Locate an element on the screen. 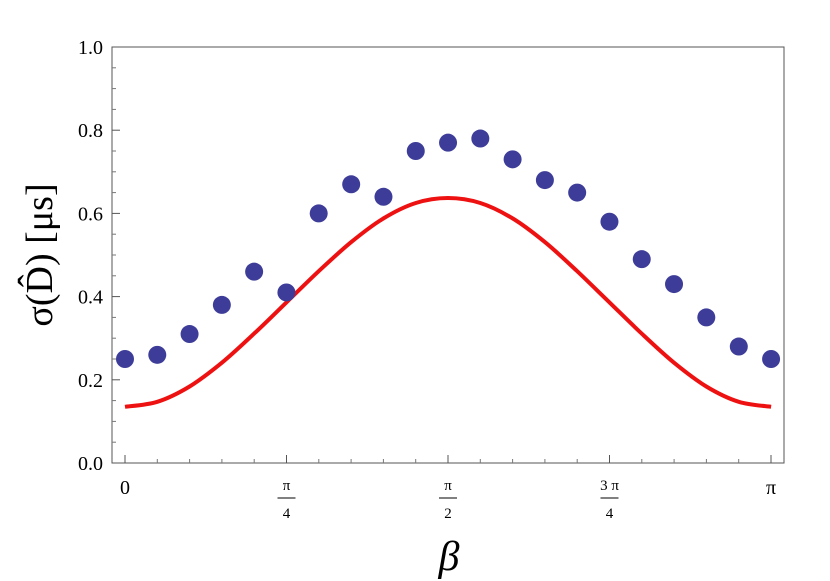  x-tick-label-denominator: 2 is located at coordinates (448, 514).